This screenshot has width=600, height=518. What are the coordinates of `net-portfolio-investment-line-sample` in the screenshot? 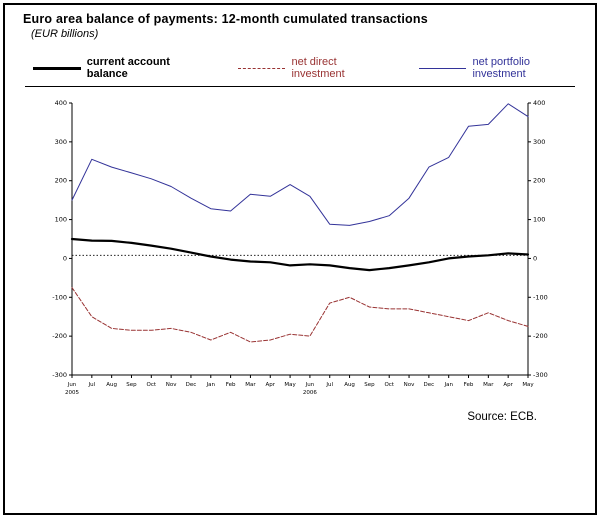 It's located at (442, 68).